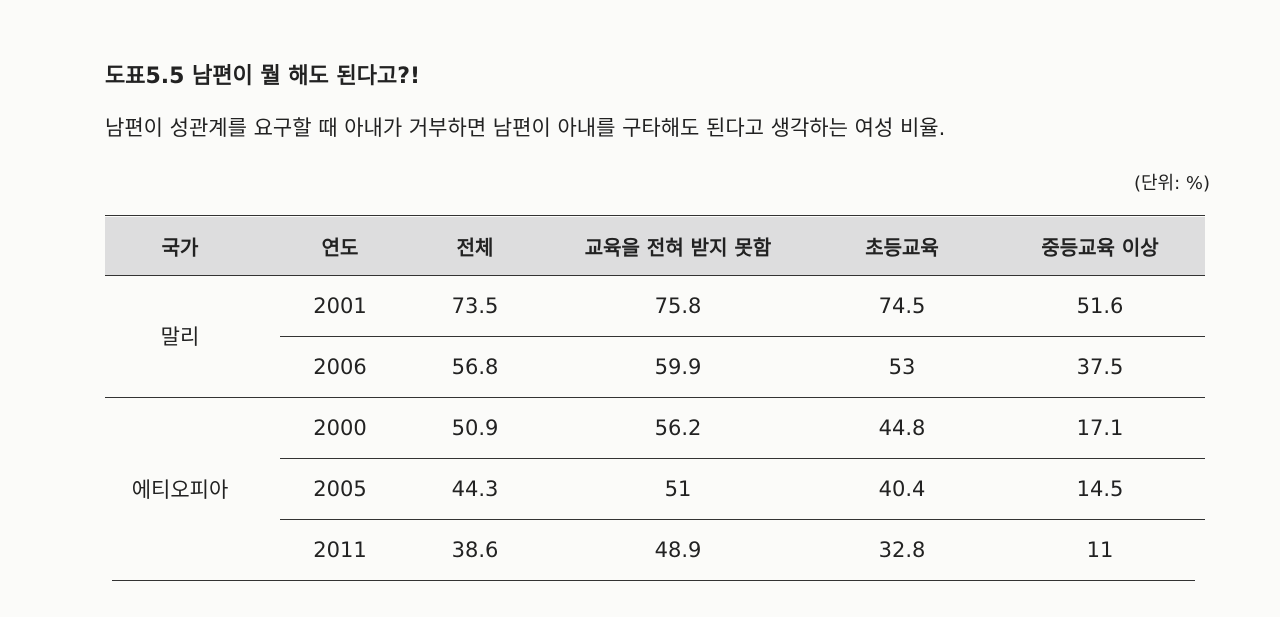  Describe the element at coordinates (902, 305) in the screenshot. I see `table-cell: 74.5` at that location.